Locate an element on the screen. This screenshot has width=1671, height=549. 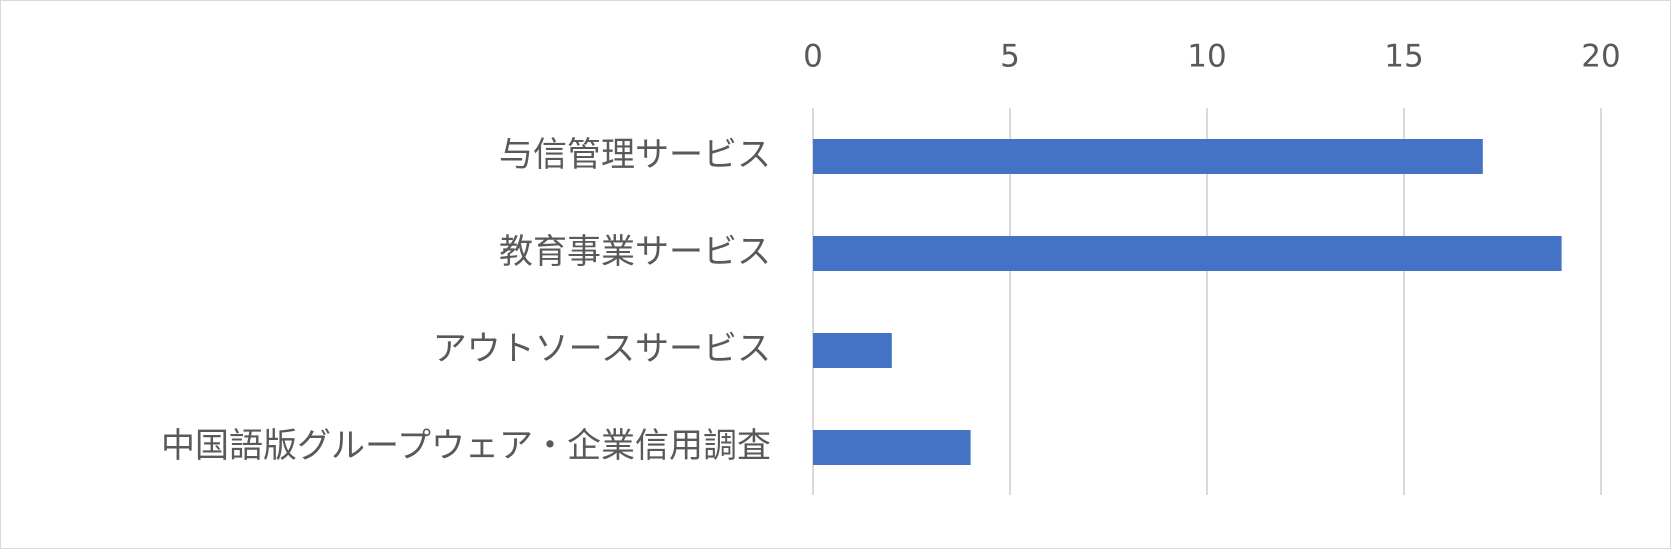
category-label: アウトソースサービス is located at coordinates (602, 349).